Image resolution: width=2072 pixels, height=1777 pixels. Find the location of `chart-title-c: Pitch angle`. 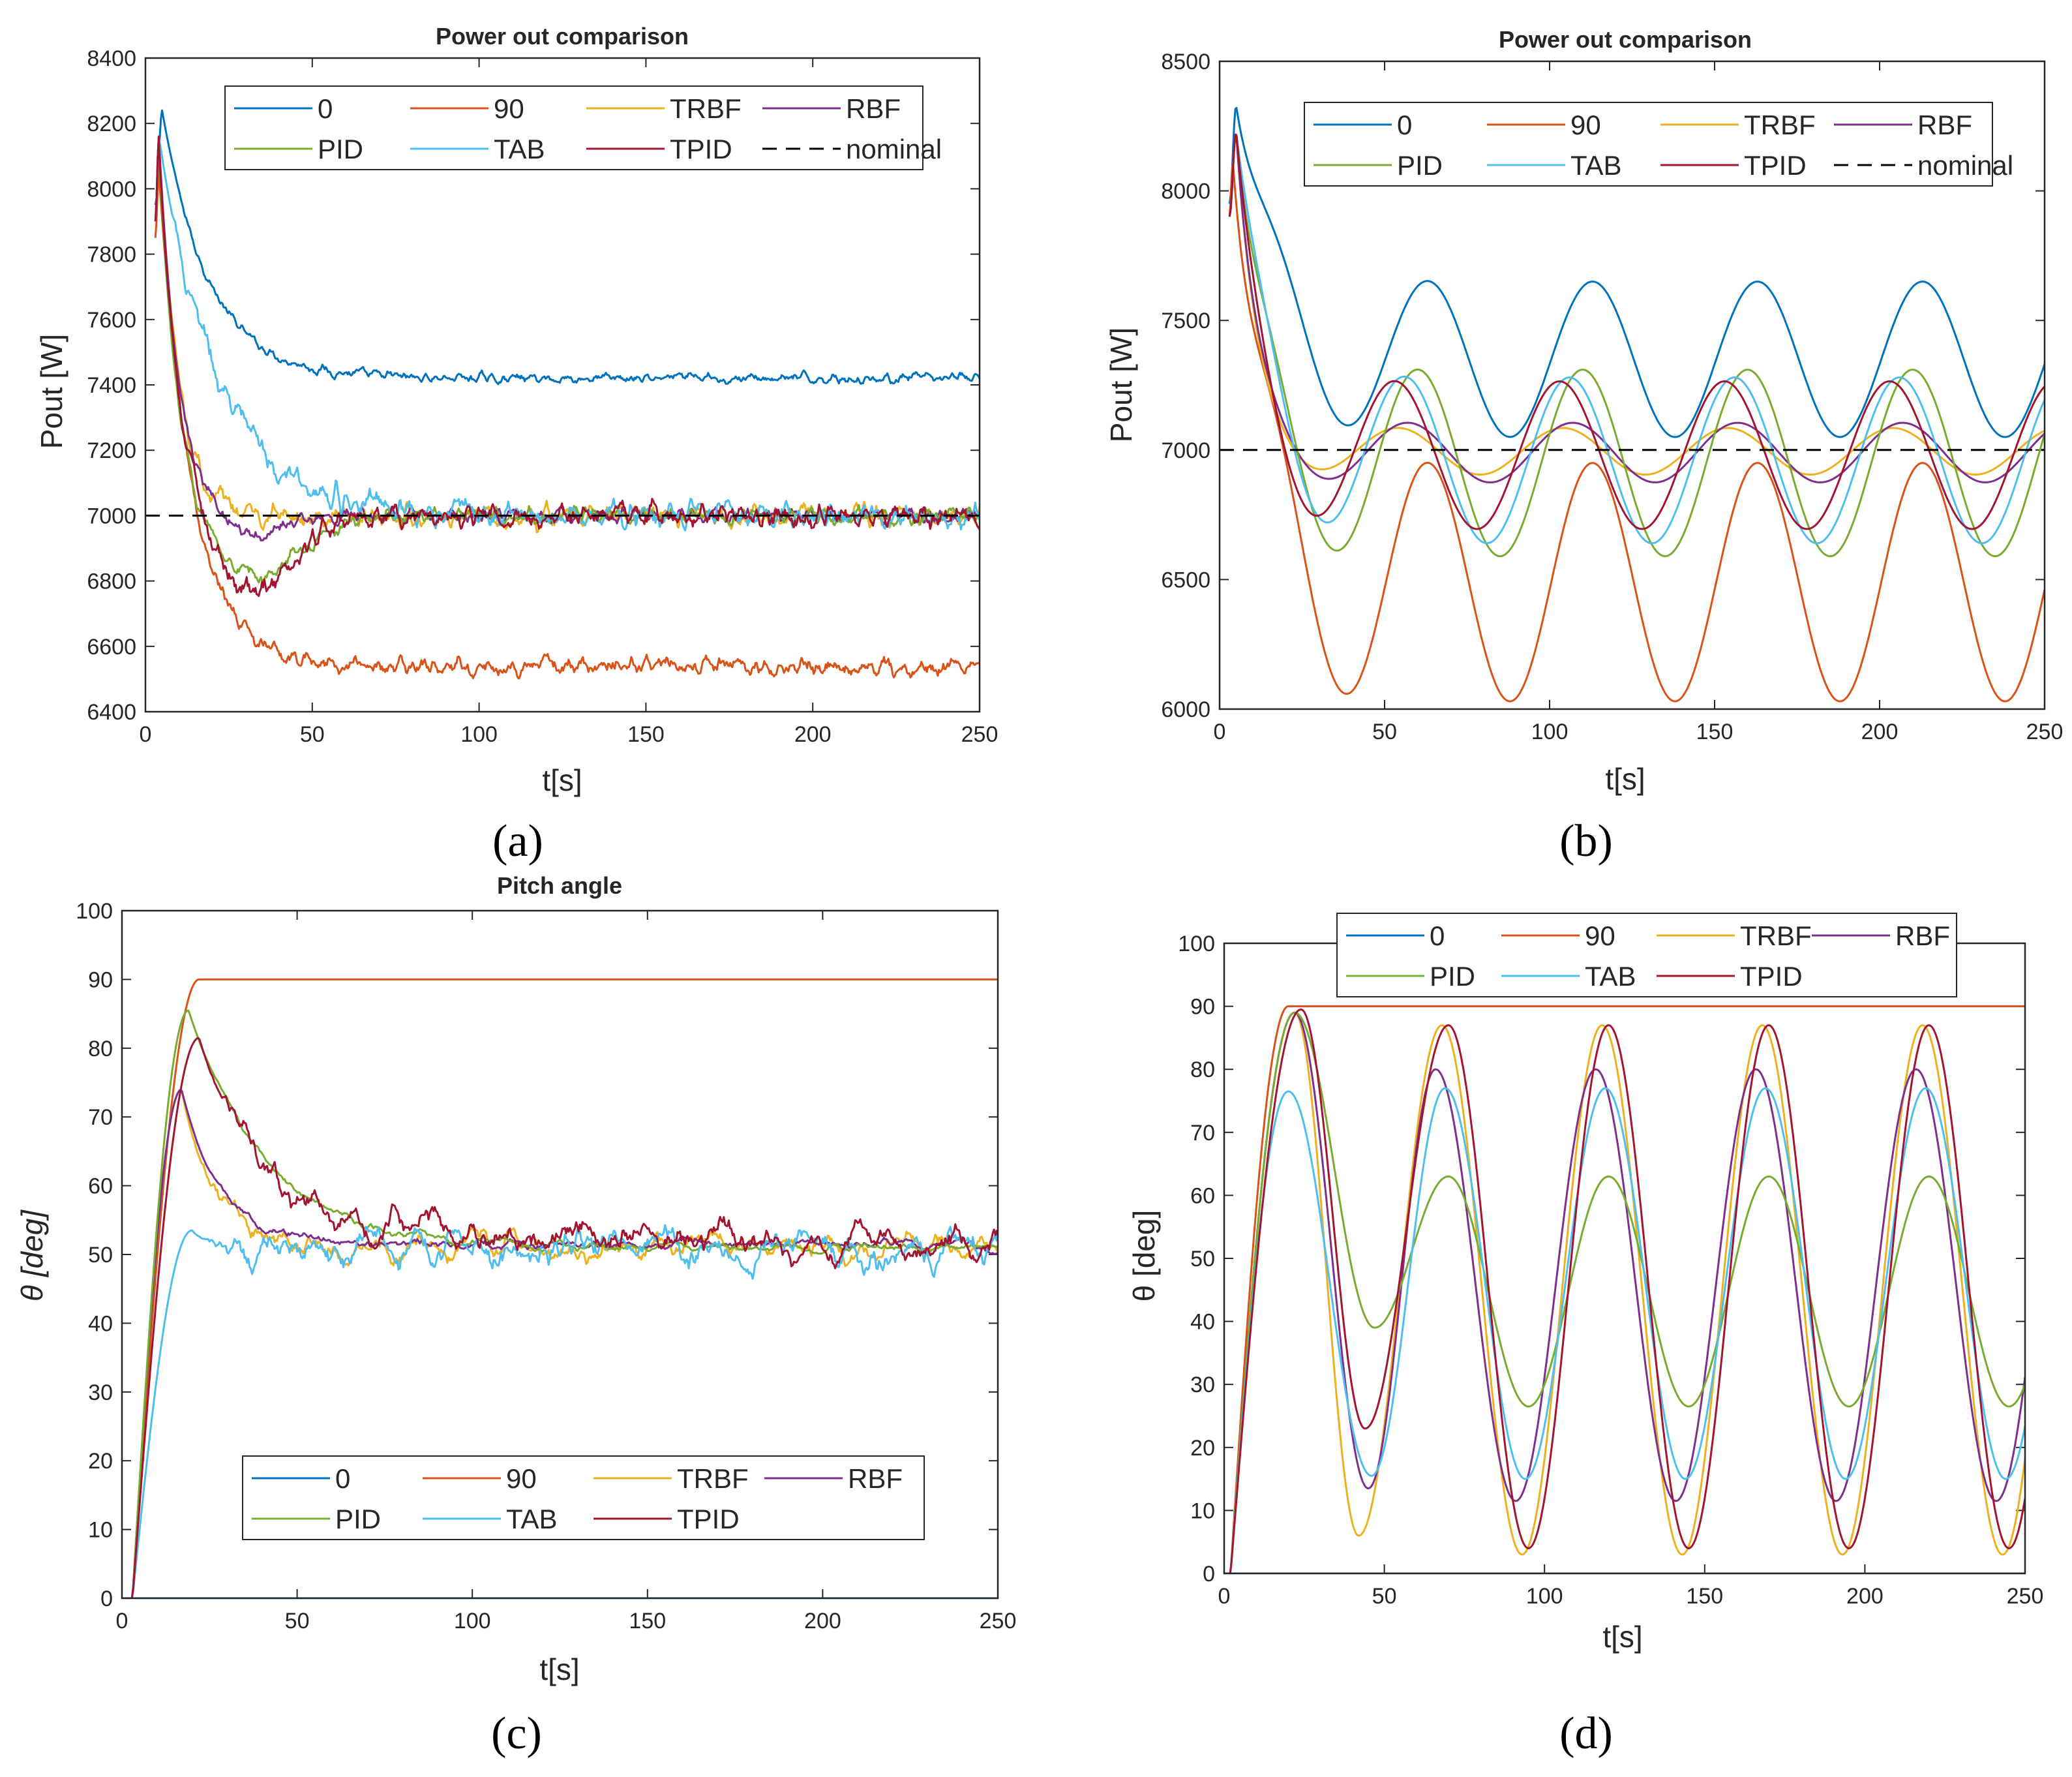

chart-title-c: Pitch angle is located at coordinates (559, 885).